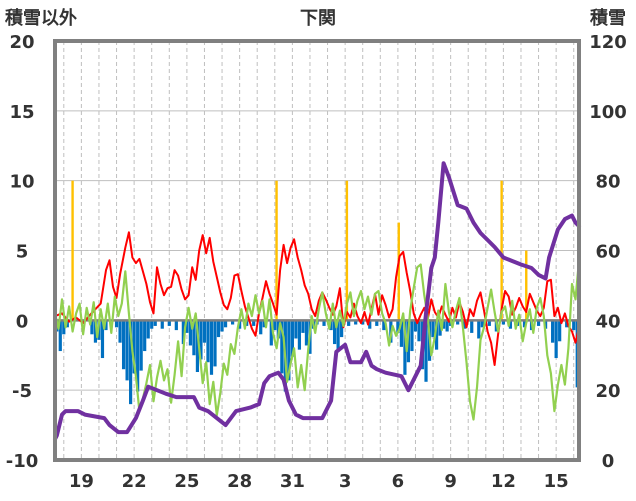 Image resolution: width=636 pixels, height=501 pixels. I want to click on x-tick-label: 9, so click(450, 481).